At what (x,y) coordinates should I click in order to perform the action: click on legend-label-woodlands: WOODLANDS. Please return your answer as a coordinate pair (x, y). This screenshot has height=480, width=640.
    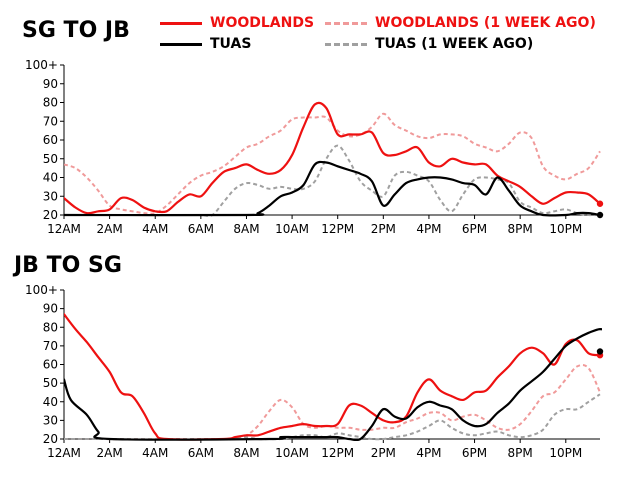
    Looking at the image, I should click on (262, 23).